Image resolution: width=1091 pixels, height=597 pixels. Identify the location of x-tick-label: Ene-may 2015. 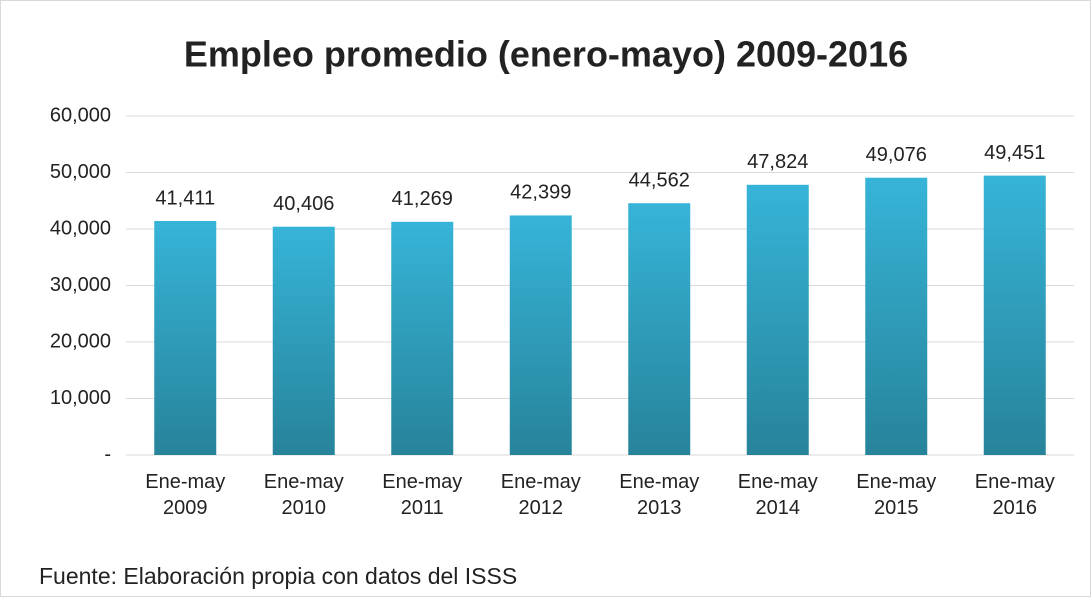
(896, 495).